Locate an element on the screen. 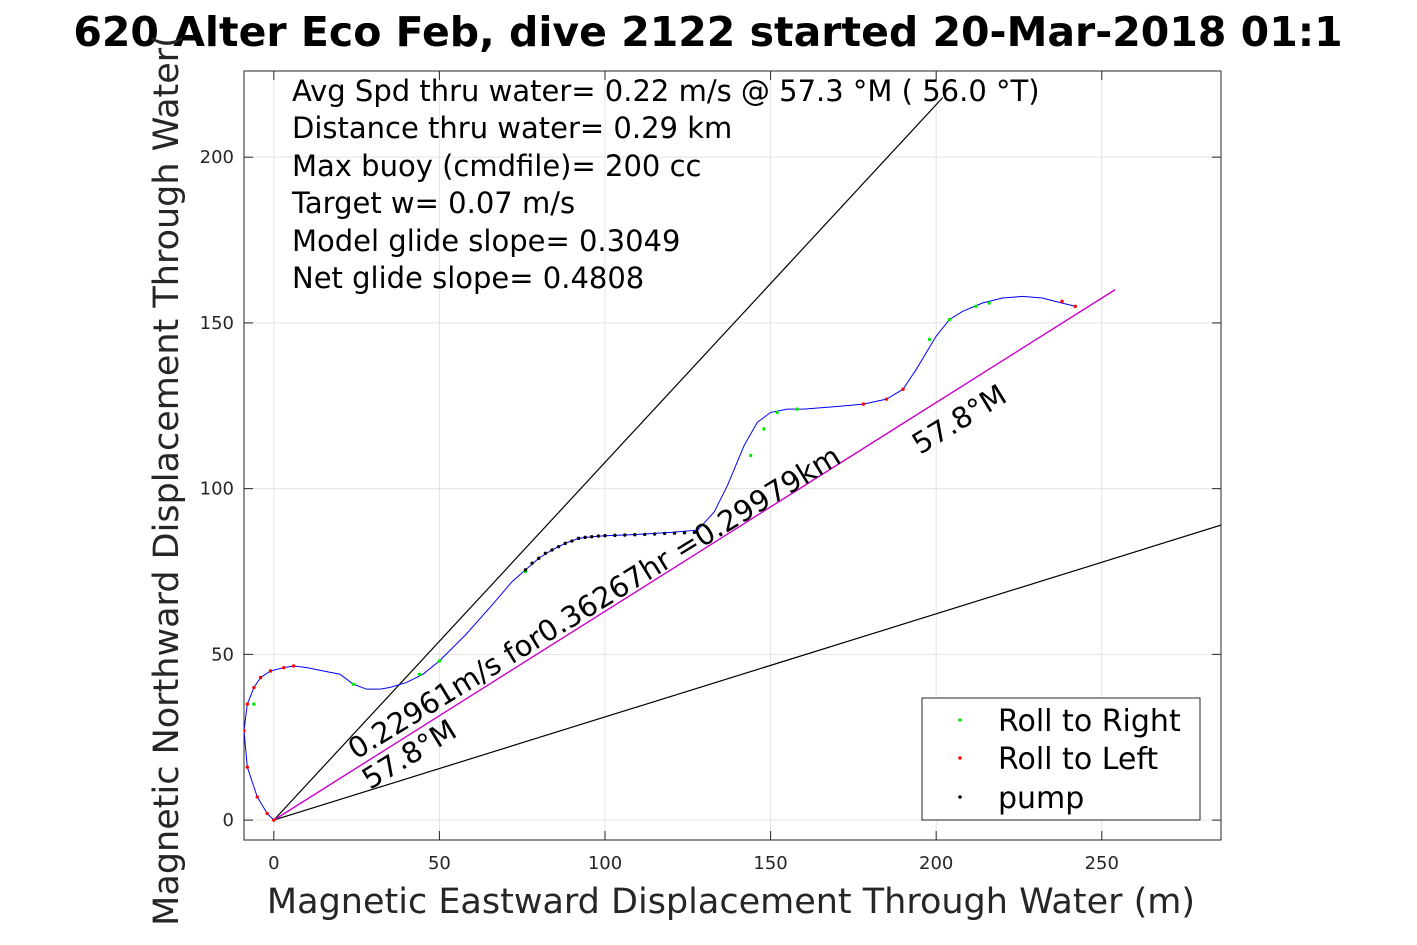 Image resolution: width=1417 pixels, height=945 pixels. y-tick-label: 0 is located at coordinates (228, 820).